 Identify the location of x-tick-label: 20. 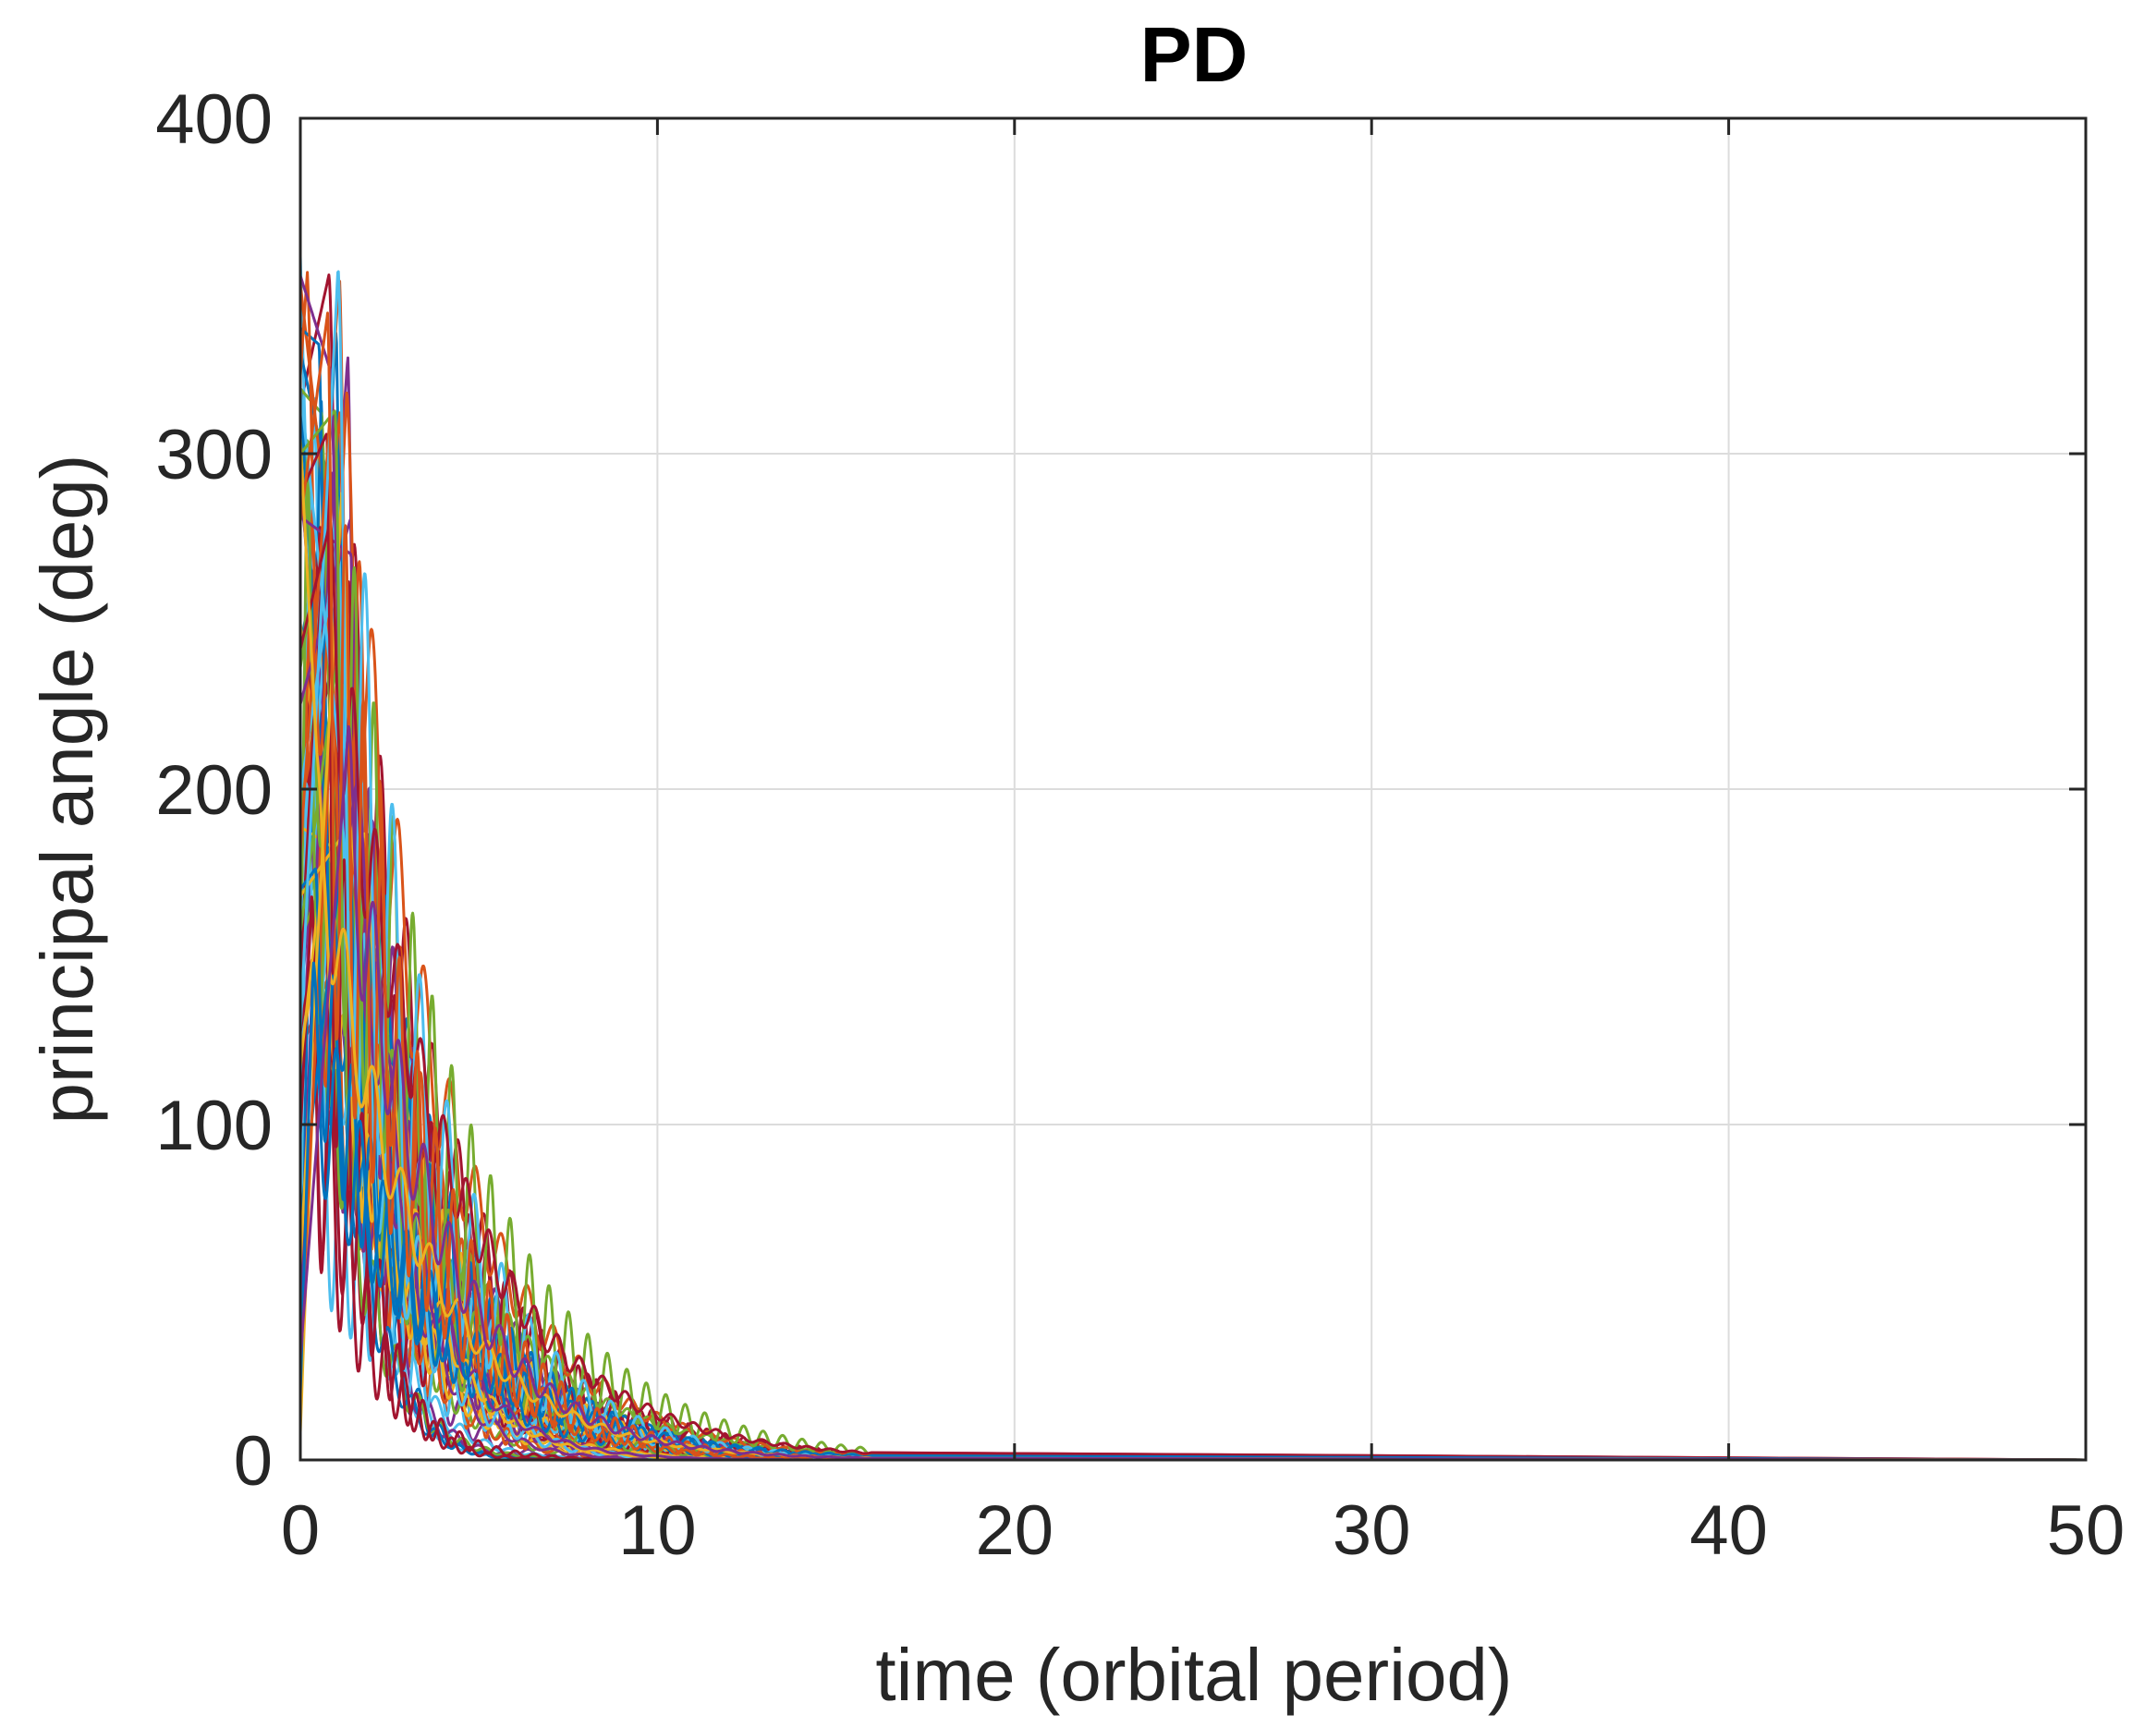
(1015, 1530).